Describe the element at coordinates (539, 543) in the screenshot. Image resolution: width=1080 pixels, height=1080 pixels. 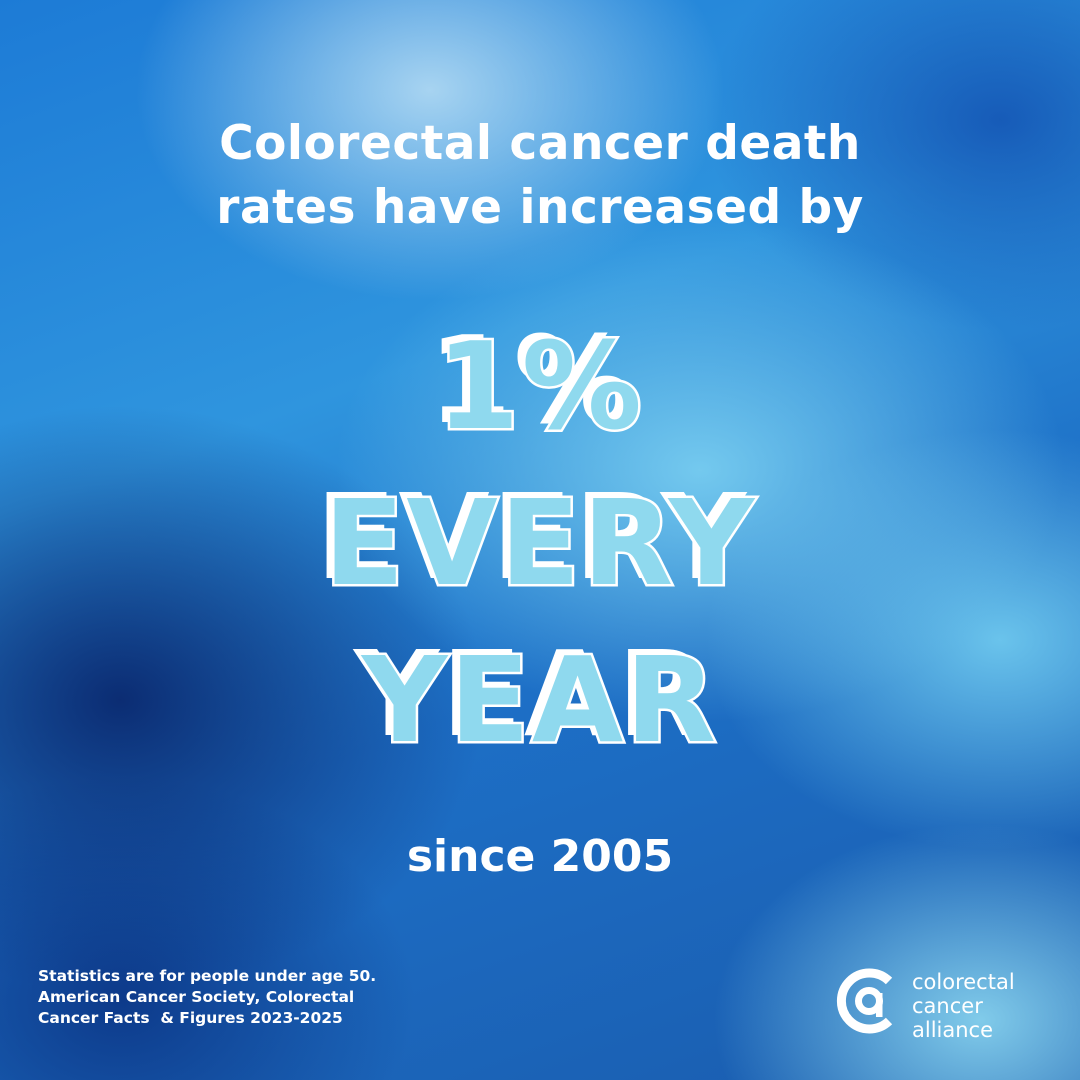
I see `stat-every: EVERY` at that location.